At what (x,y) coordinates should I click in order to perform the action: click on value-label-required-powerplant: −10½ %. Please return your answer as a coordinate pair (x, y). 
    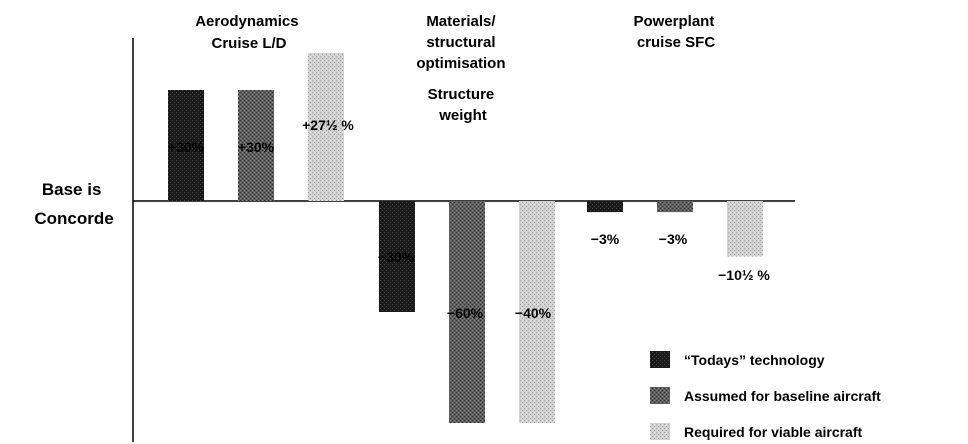
    Looking at the image, I should click on (744, 275).